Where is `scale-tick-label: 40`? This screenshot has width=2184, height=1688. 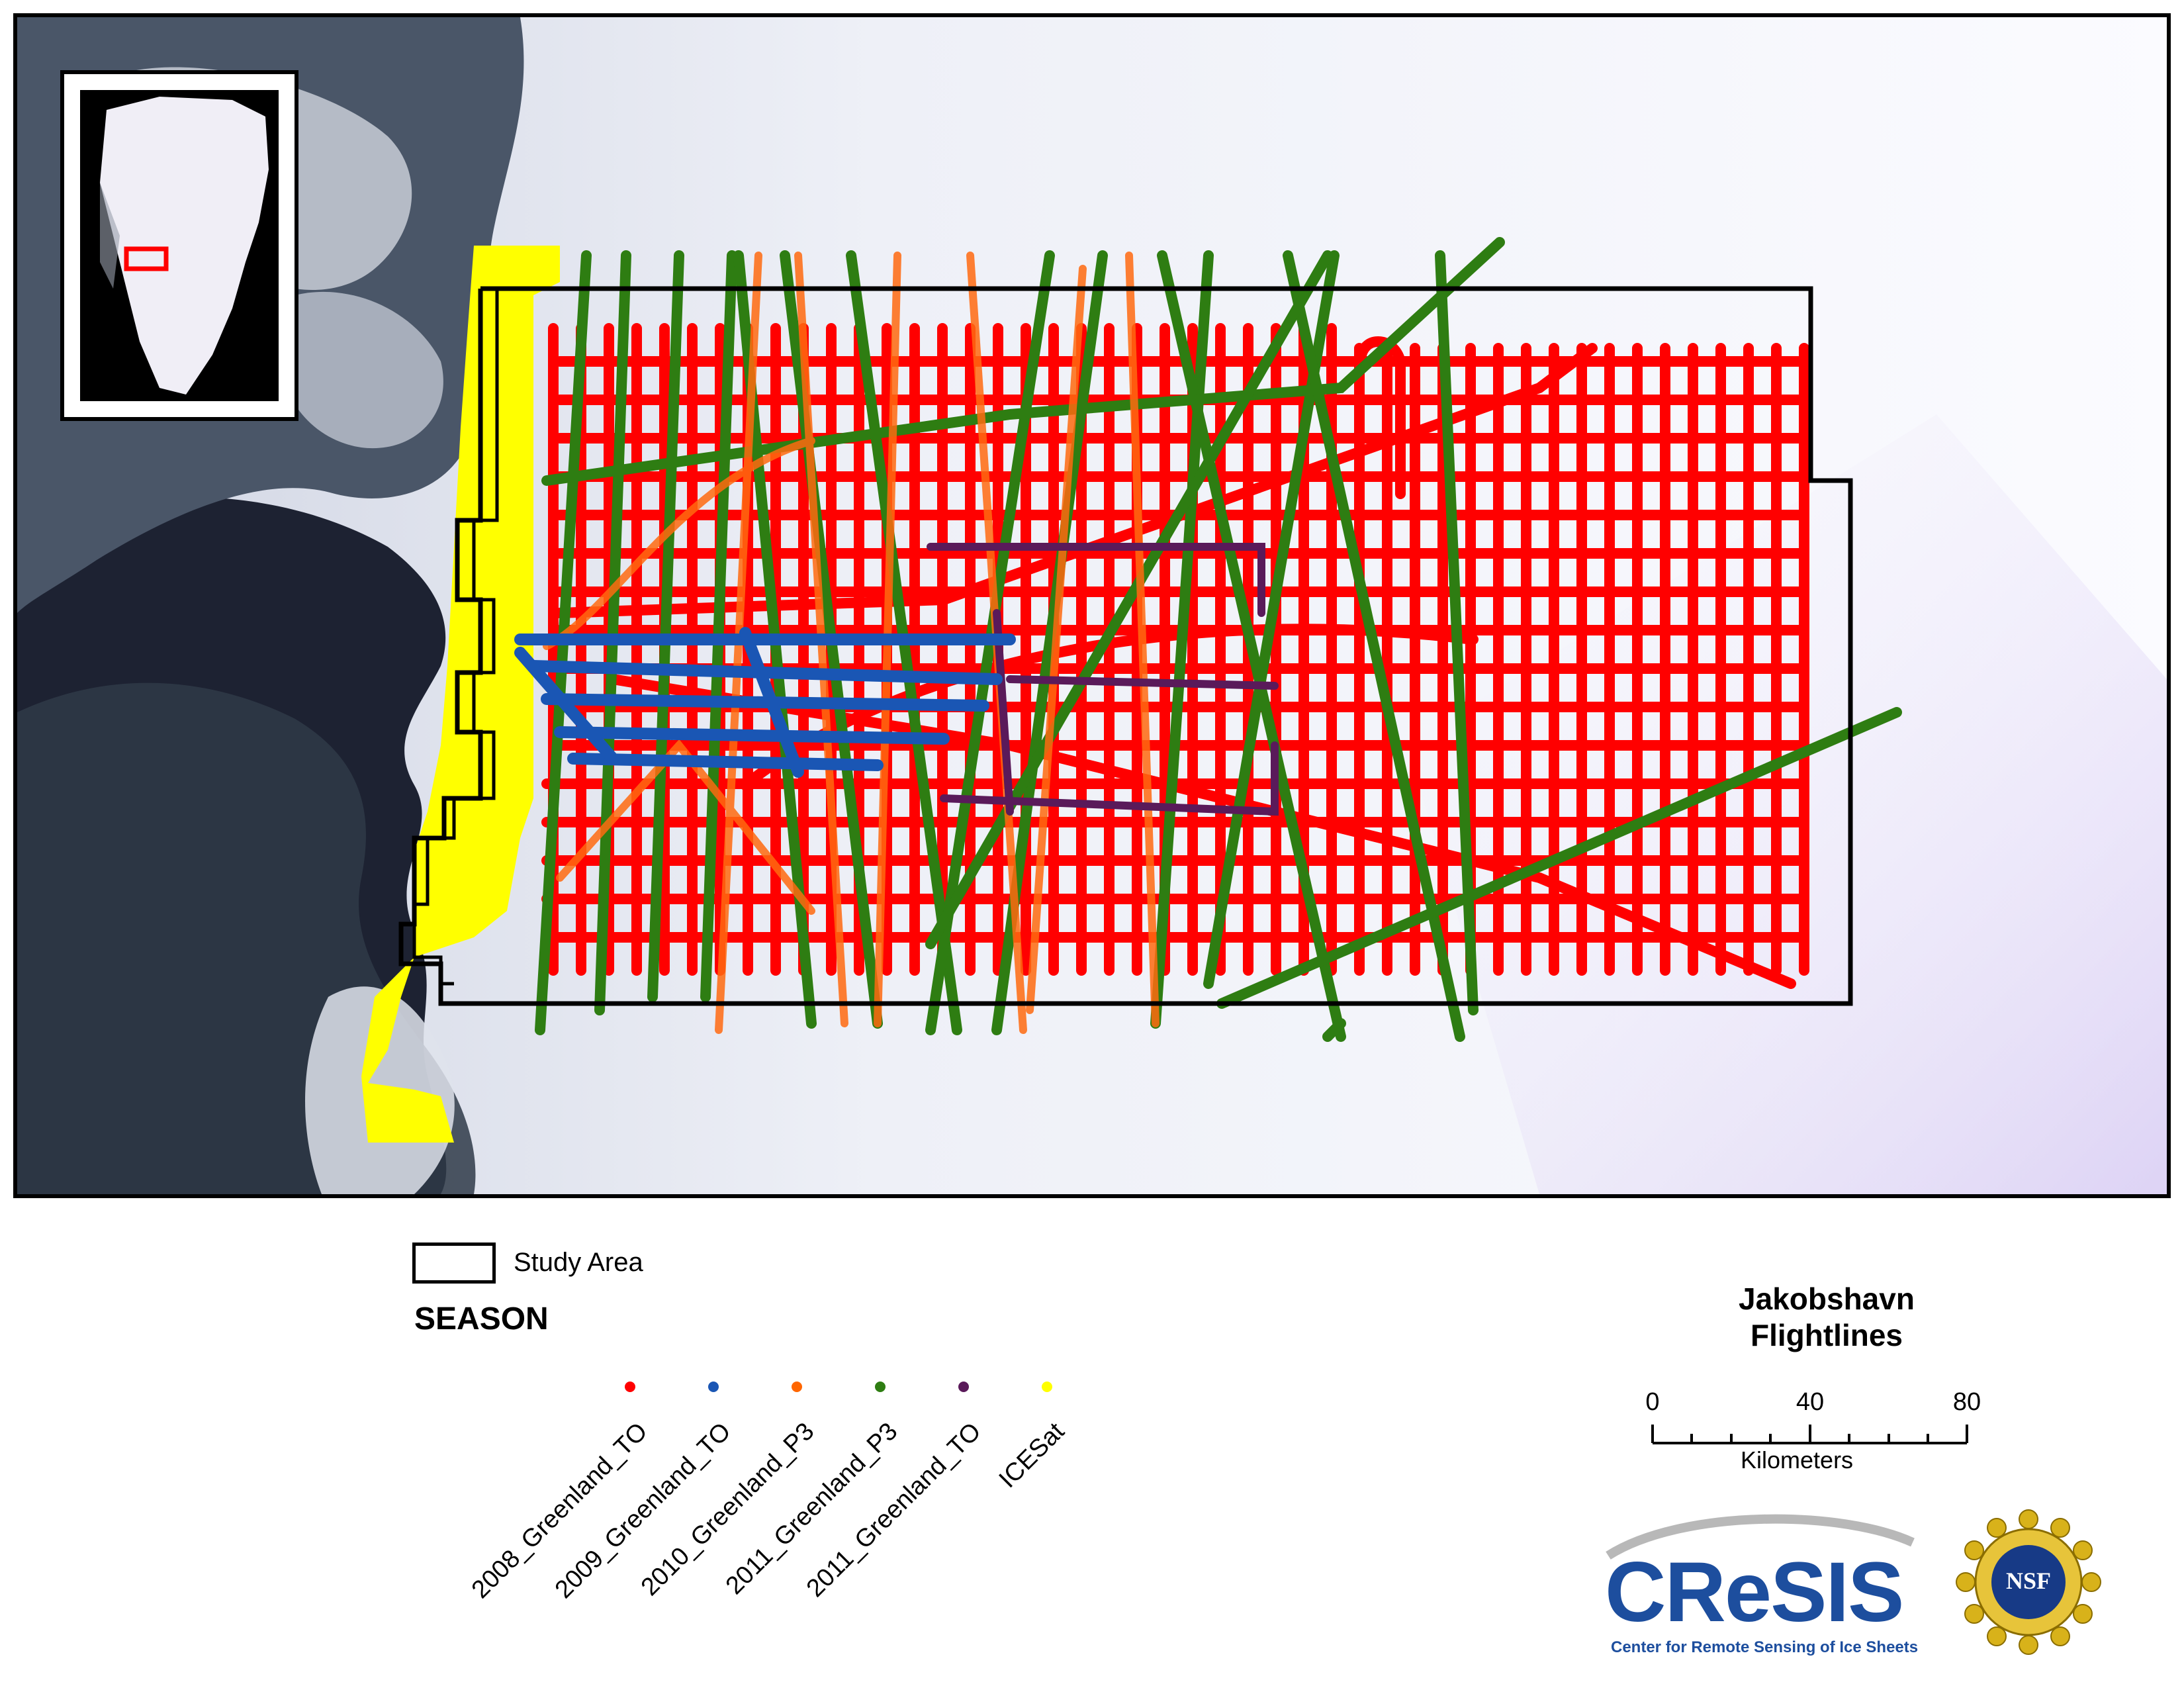
scale-tick-label: 40 is located at coordinates (1811, 1402).